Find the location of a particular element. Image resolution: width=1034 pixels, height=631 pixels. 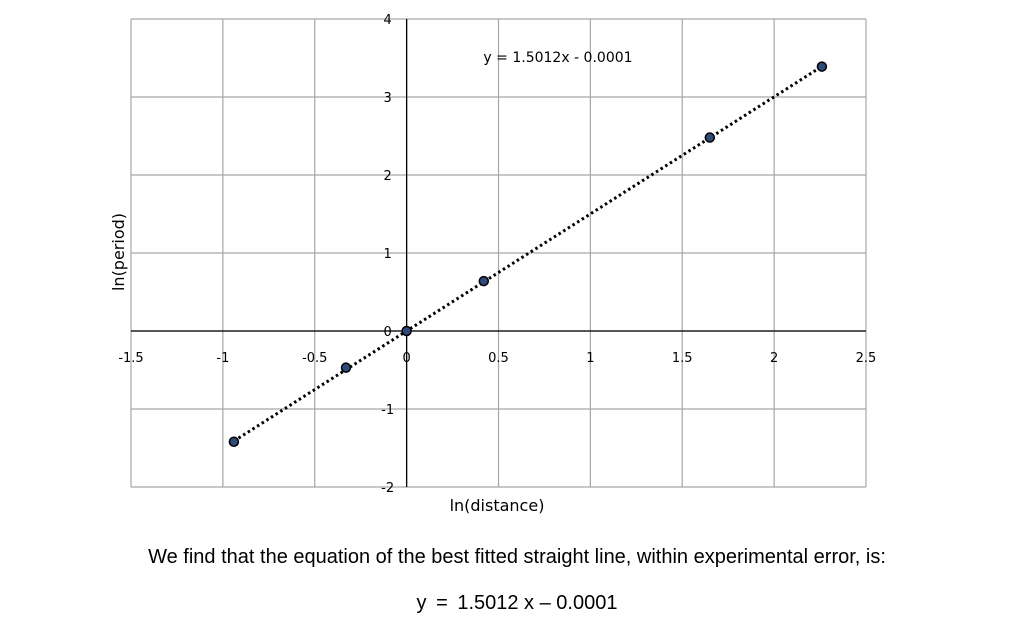

y-tick-label: -1 is located at coordinates (387, 410).